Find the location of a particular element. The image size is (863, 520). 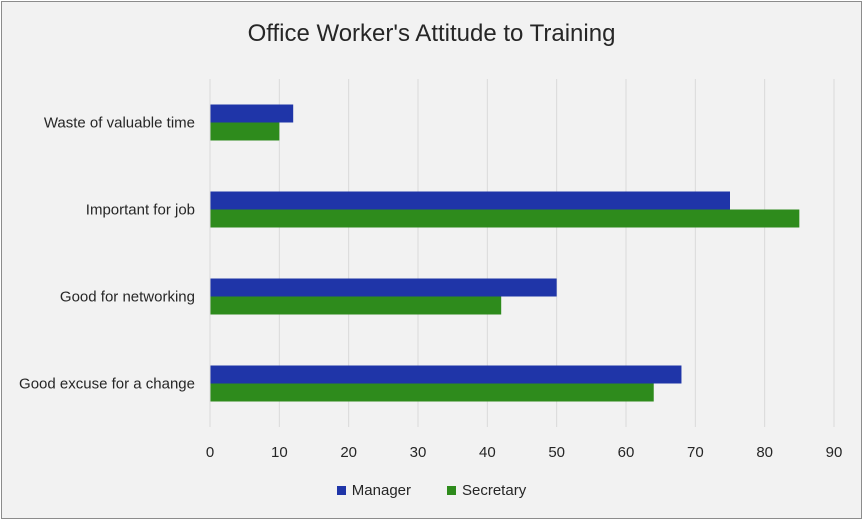

legend-swatch-secretary is located at coordinates (451, 490).